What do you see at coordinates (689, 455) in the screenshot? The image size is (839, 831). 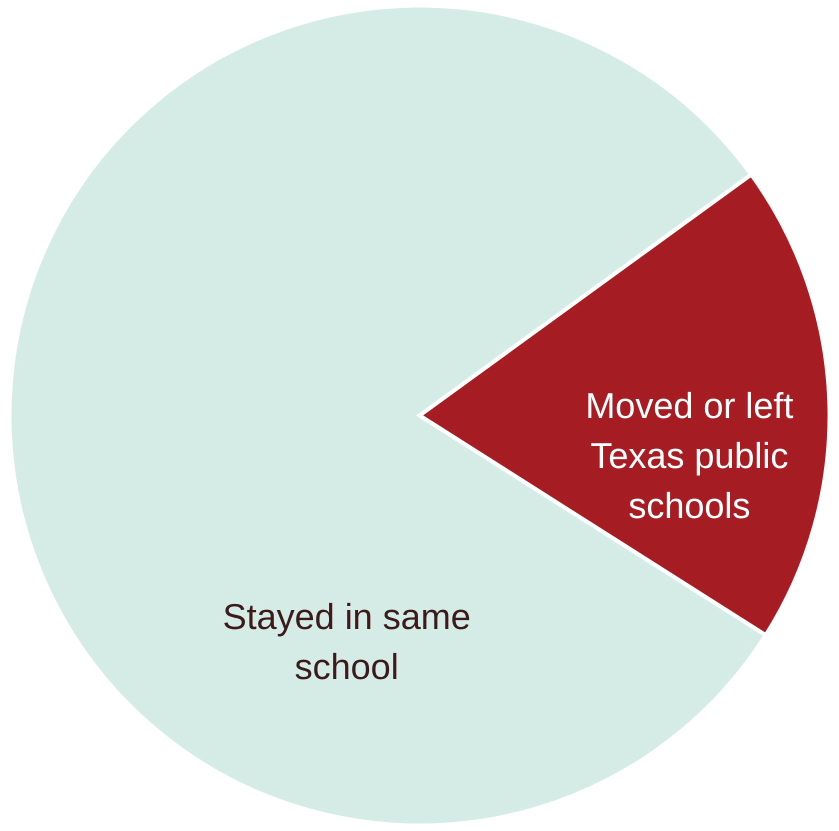 I see `slice-label: Moved or left Texas public schools` at bounding box center [689, 455].